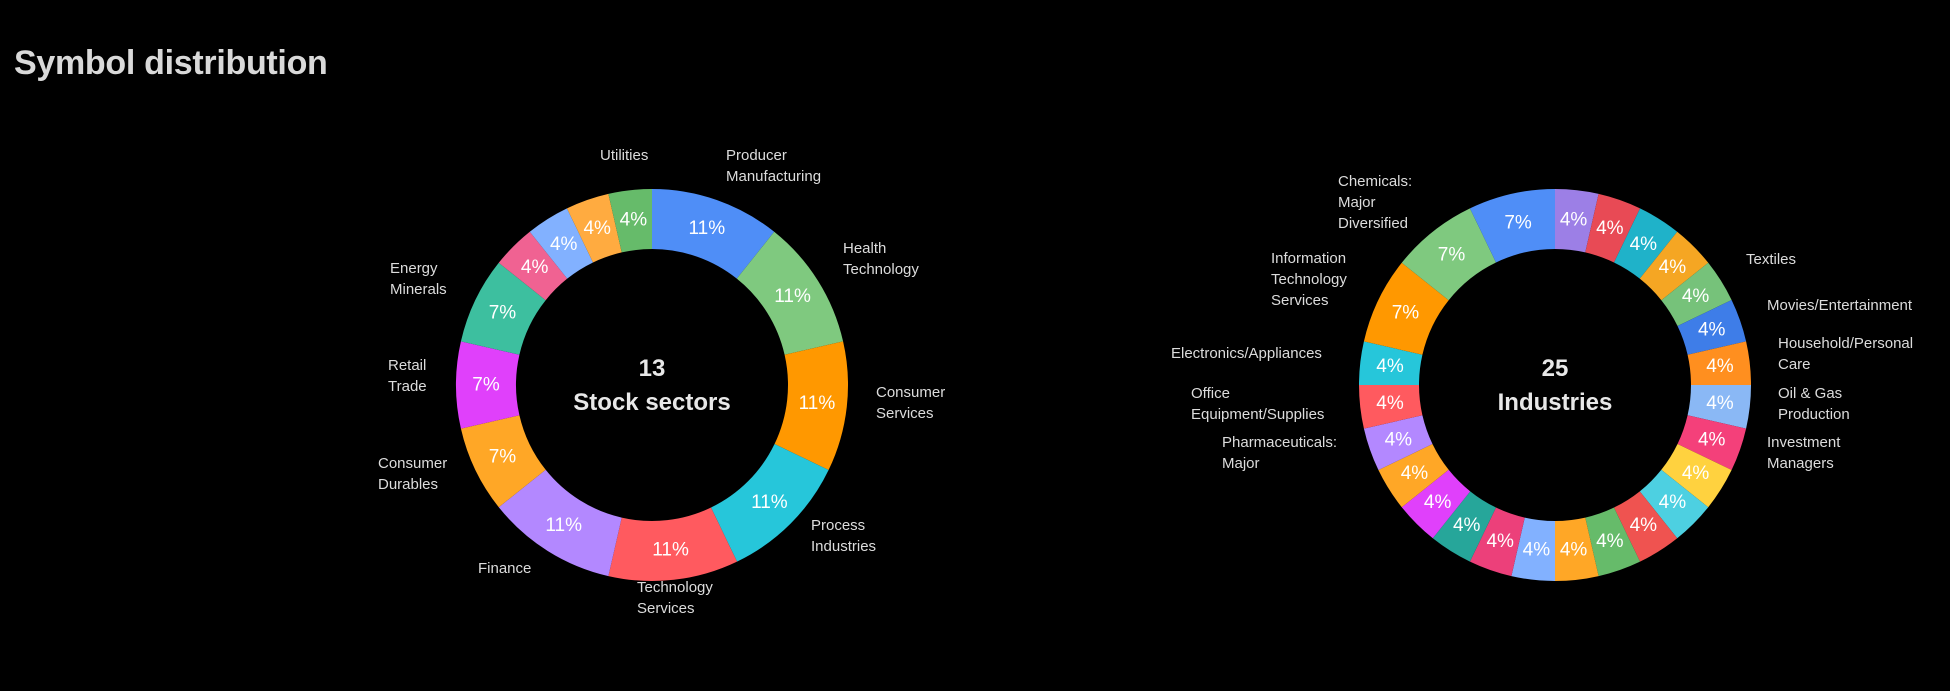  I want to click on callout-line: Textiles, so click(1771, 259).